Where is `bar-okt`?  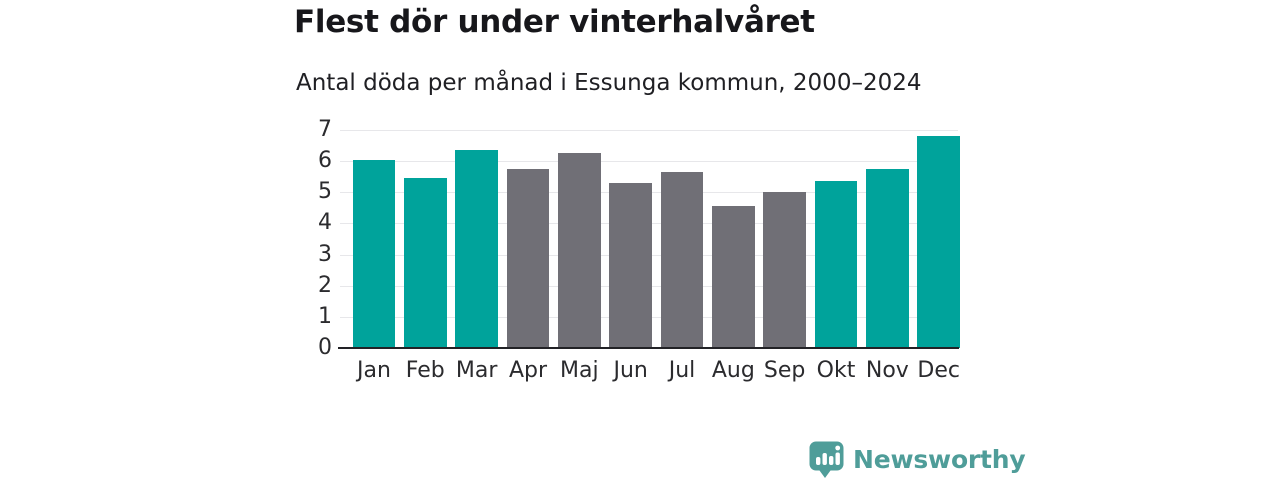 bar-okt is located at coordinates (836, 264).